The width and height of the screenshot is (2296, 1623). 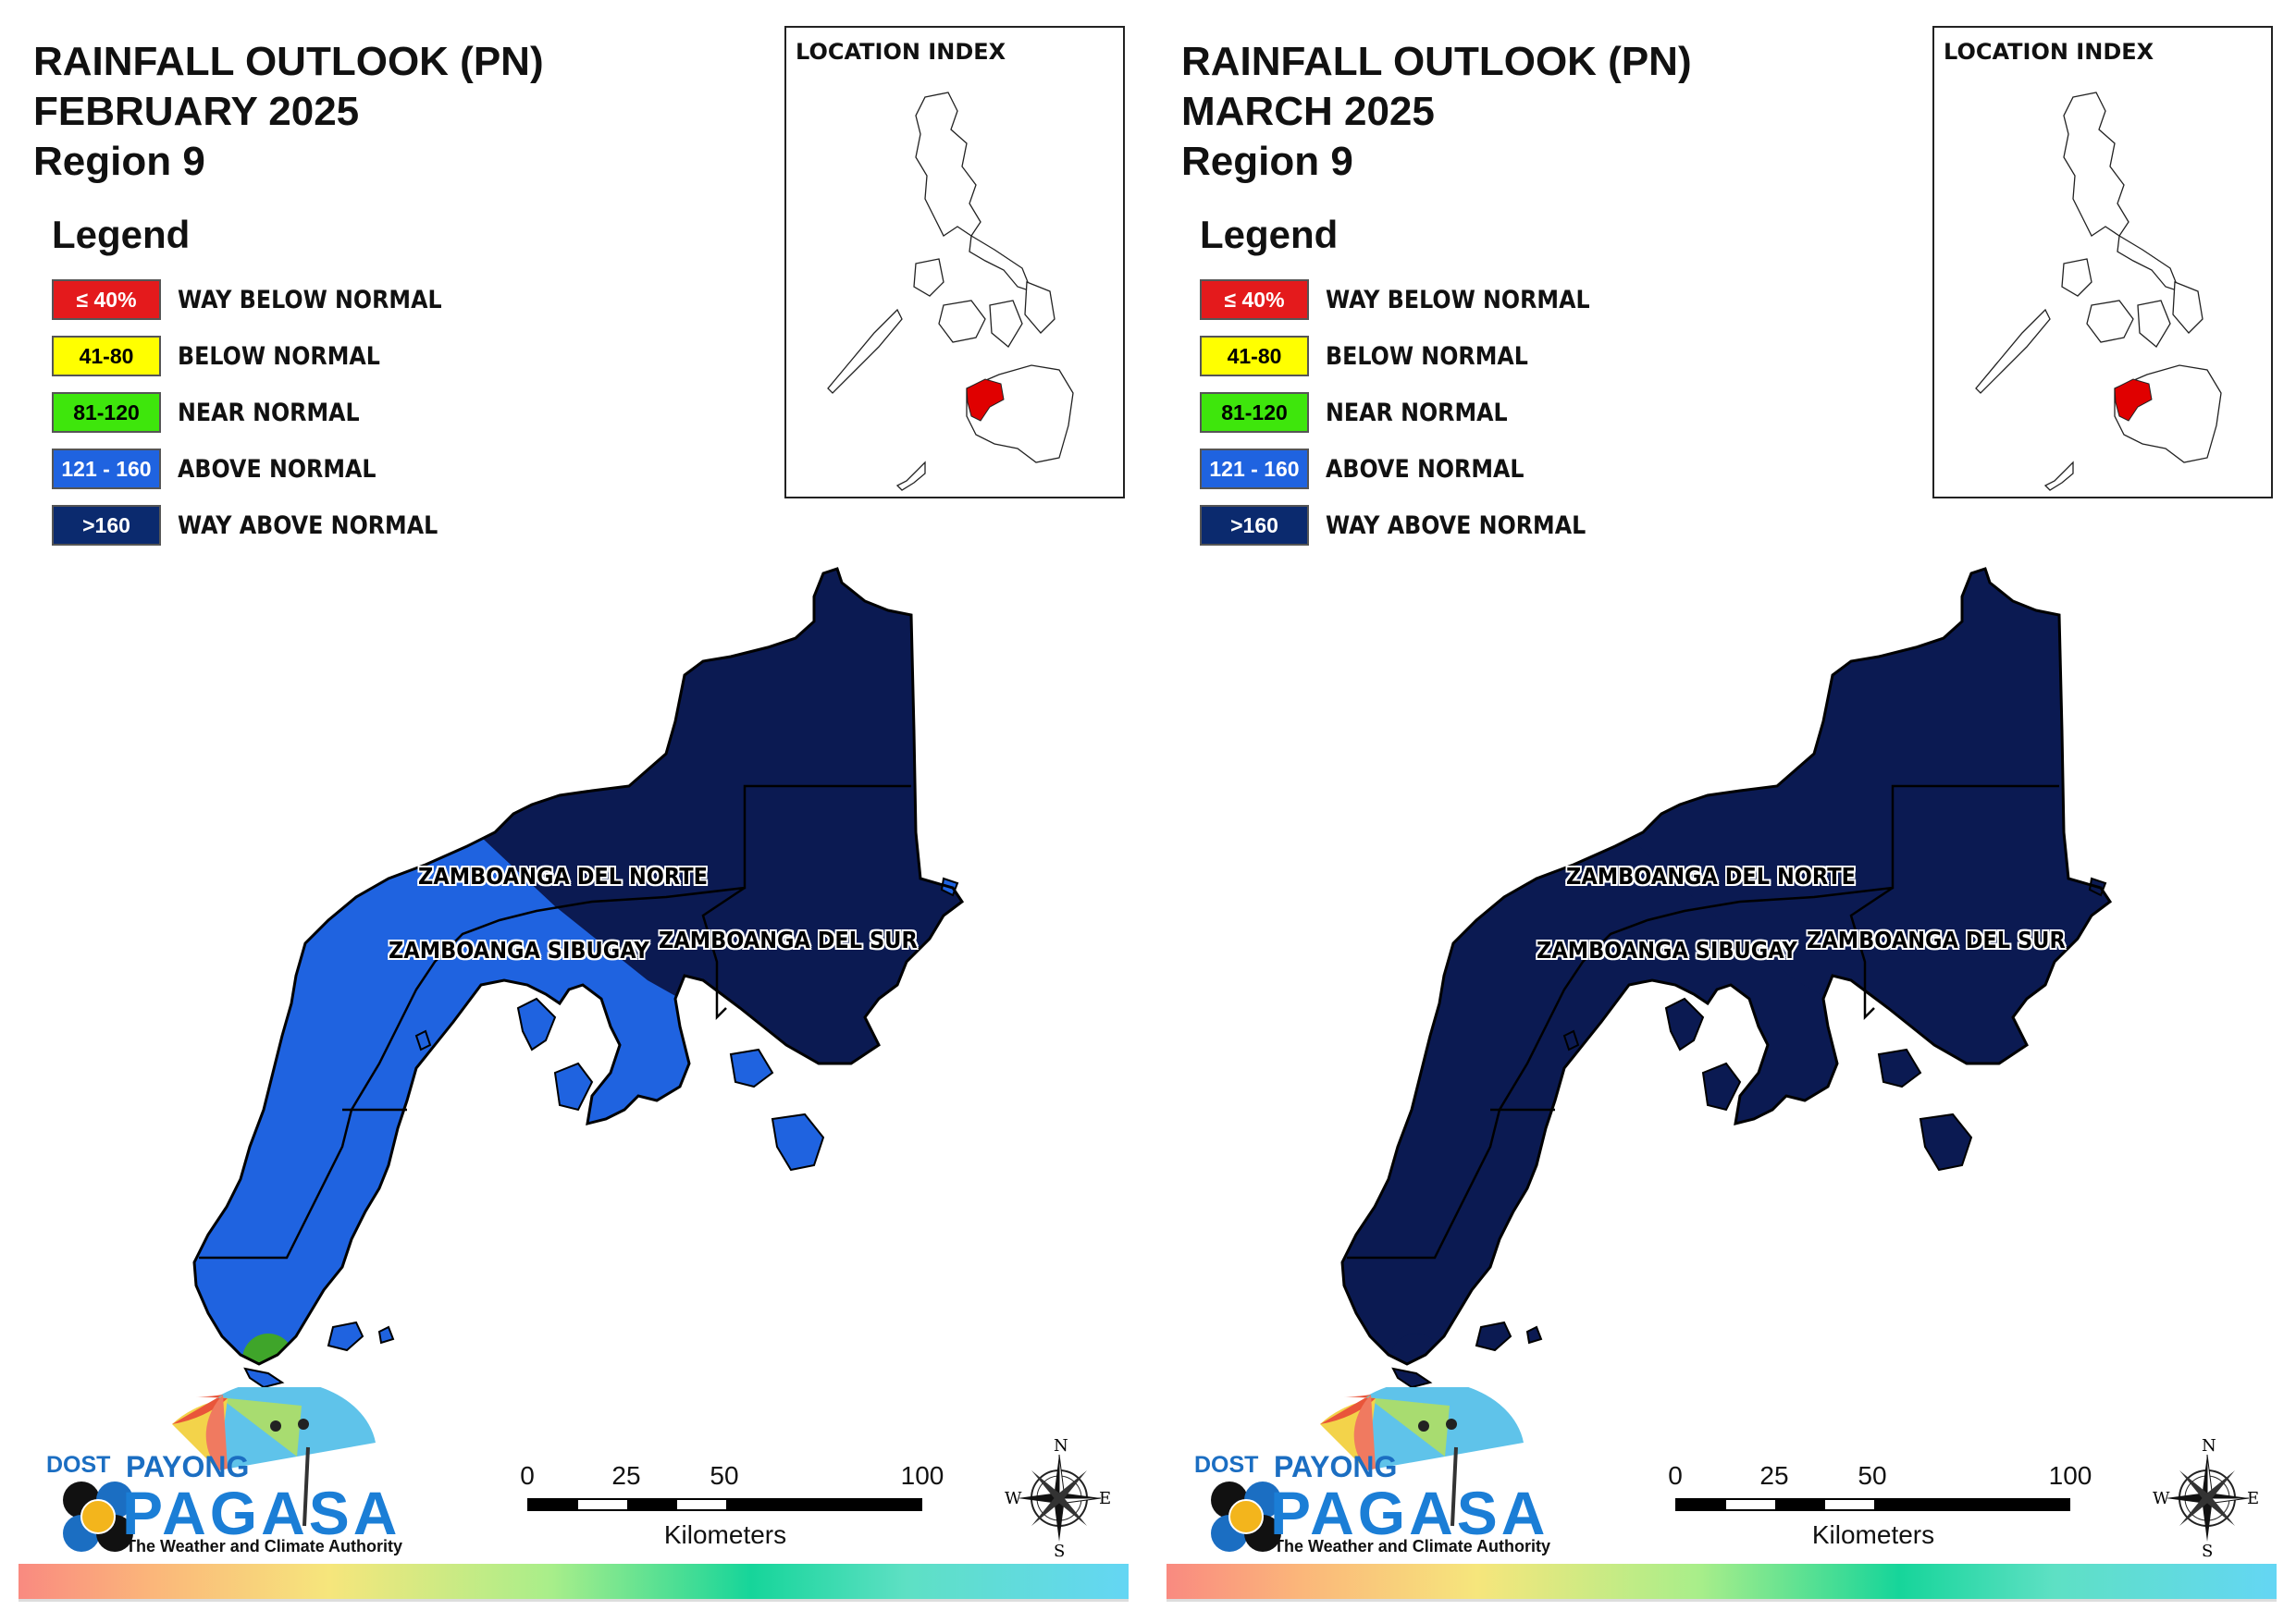 What do you see at coordinates (196, 111) in the screenshot?
I see `title-line-2: FEBRUARY 2025` at bounding box center [196, 111].